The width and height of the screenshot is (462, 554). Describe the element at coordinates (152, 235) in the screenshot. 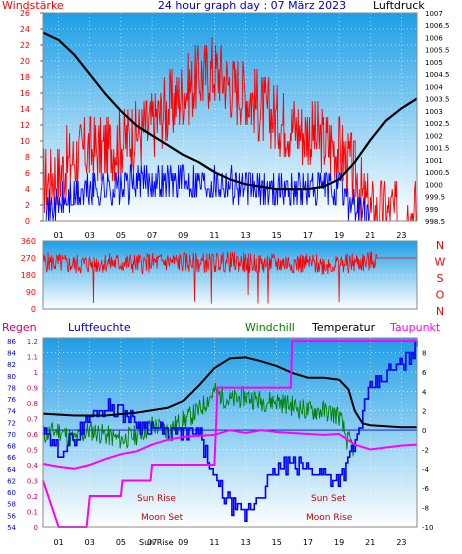

I see `time-tick-label: 07` at that location.